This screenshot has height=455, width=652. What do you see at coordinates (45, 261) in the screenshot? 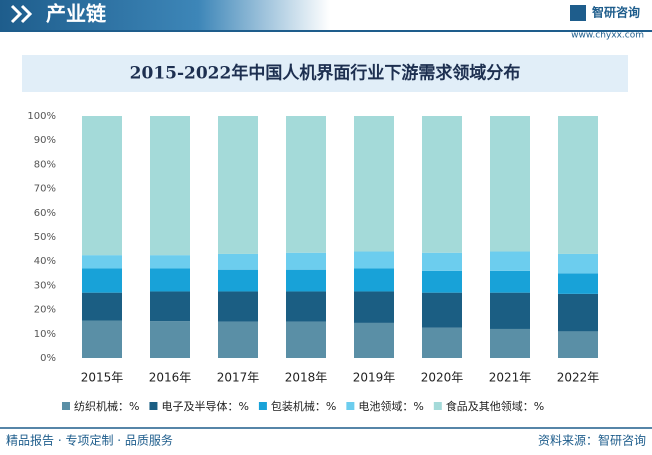
I see `y-tick-label: 40%` at bounding box center [45, 261].